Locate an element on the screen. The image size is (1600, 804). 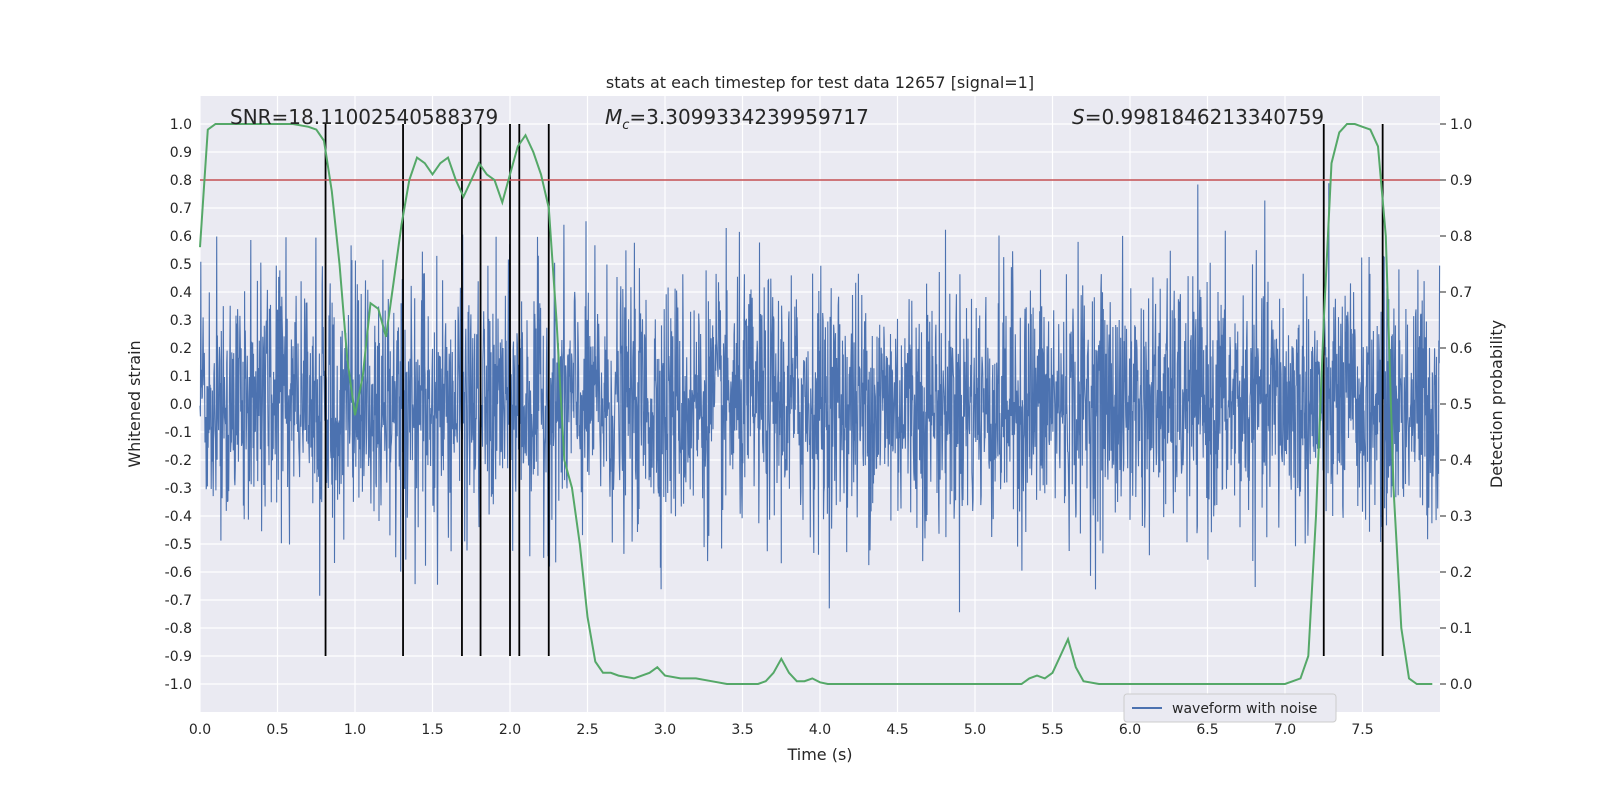
snr-annotation: SNR=18.11002540588379 is located at coordinates (364, 117).